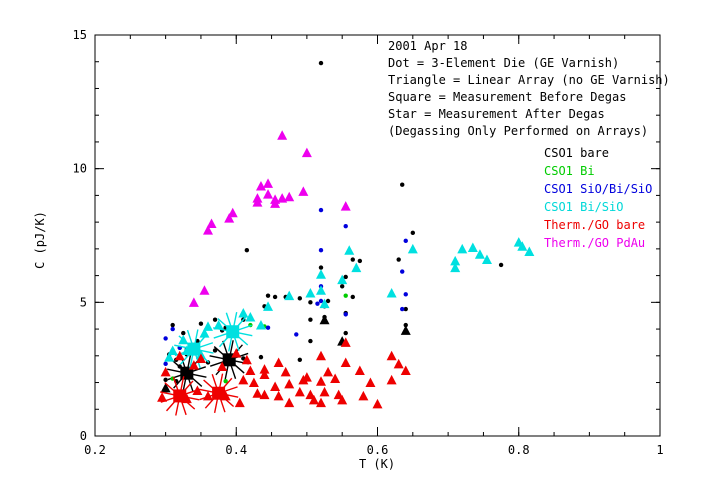 This screenshot has height=497, width=710. Describe the element at coordinates (377, 464) in the screenshot. I see `x-axis-label: T (K)` at that location.